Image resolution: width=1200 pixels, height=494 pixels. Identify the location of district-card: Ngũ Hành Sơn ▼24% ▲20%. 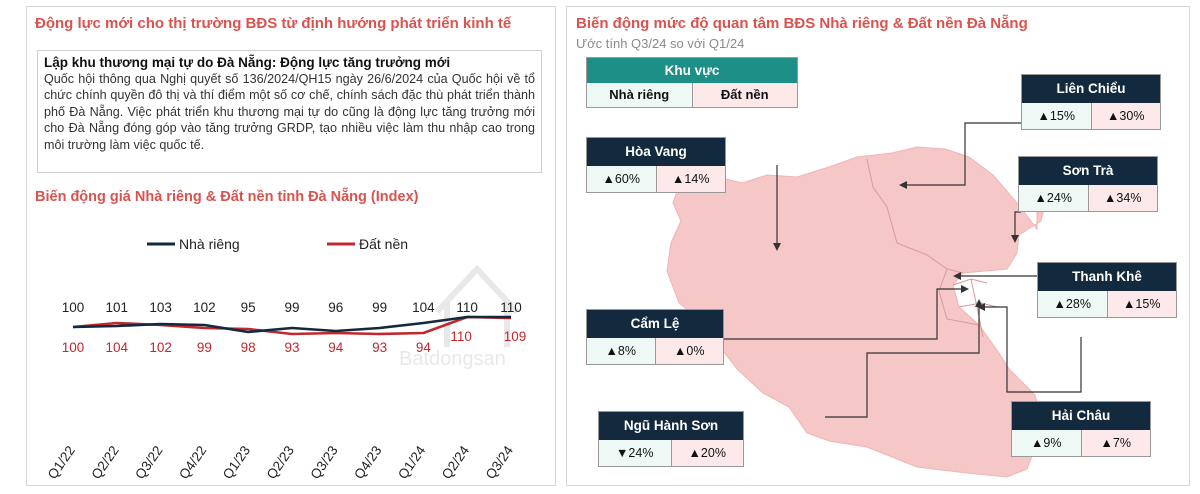
(671, 439).